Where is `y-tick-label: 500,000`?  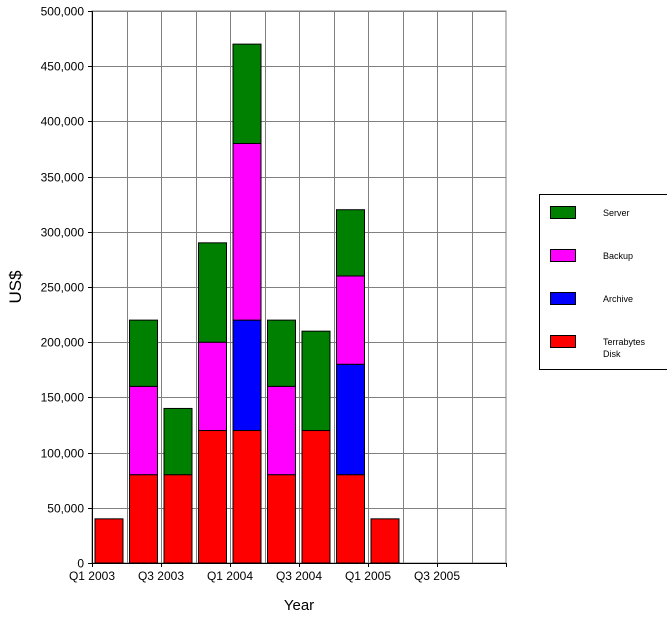
y-tick-label: 500,000 is located at coordinates (63, 12).